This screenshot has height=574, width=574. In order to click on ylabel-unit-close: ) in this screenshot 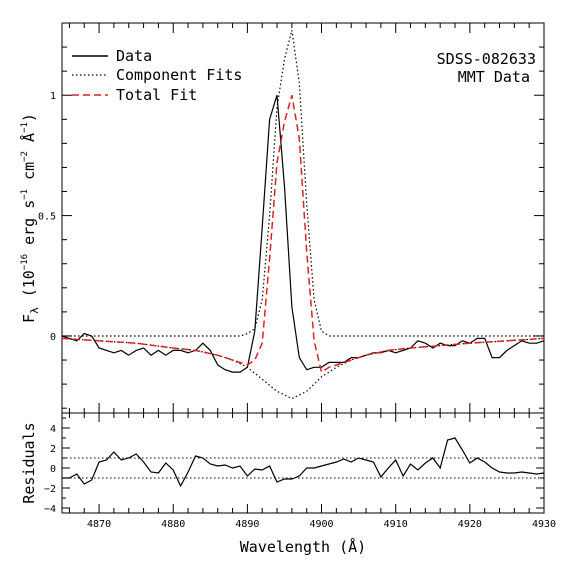, I will do `click(29, 117)`.